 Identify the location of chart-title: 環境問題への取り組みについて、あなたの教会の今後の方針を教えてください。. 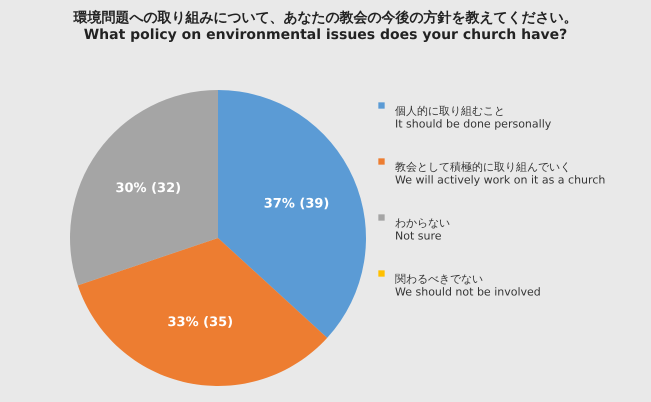
(325, 17).